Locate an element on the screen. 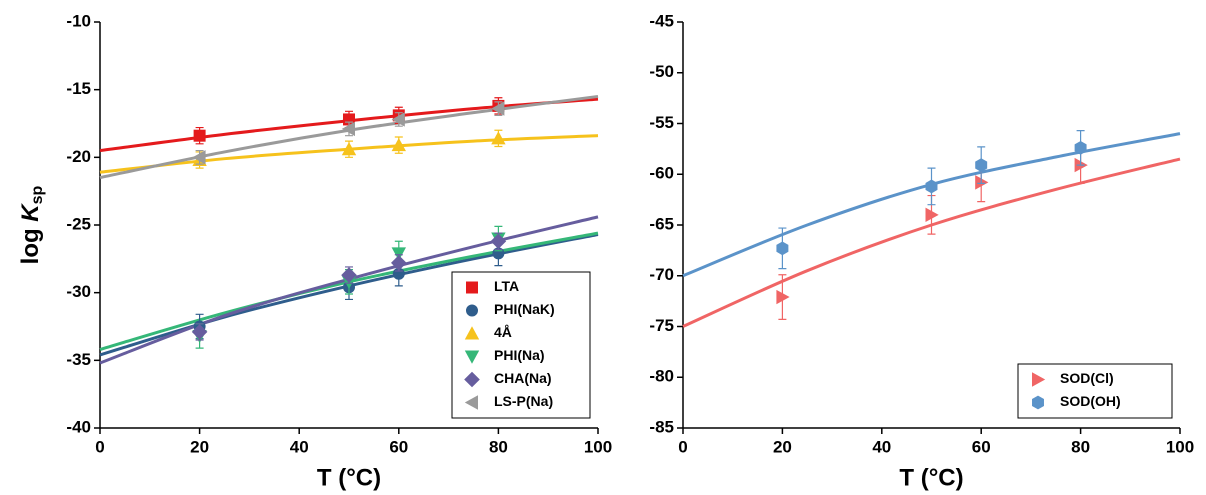 This screenshot has width=1206, height=495. legend-label: PHI(Na) is located at coordinates (519, 355).